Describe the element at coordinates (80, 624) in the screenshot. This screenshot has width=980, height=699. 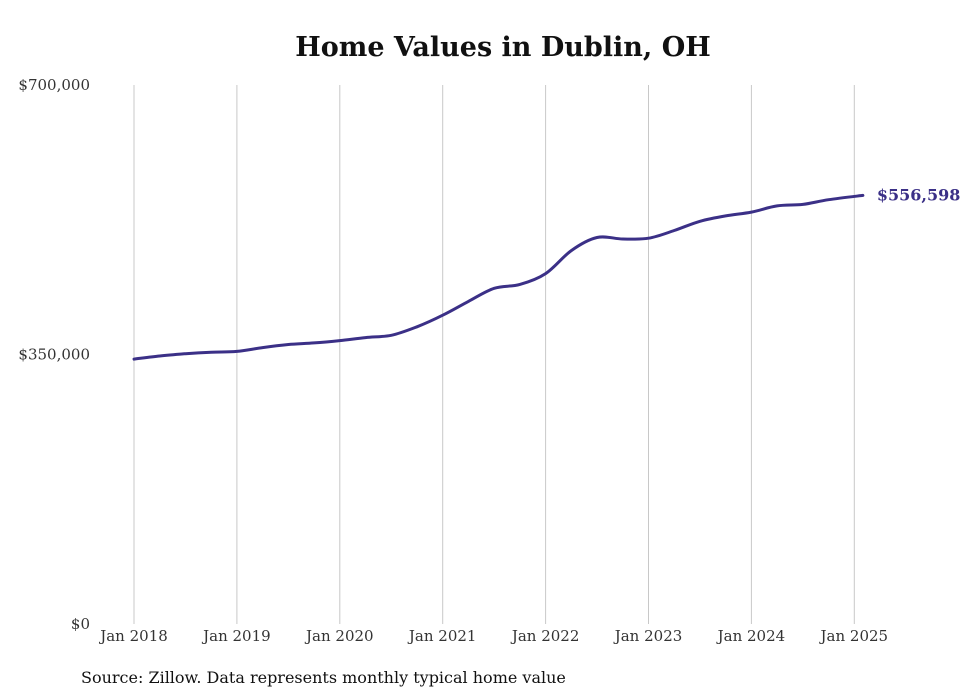
I see `y-tick-label-0: $0` at that location.